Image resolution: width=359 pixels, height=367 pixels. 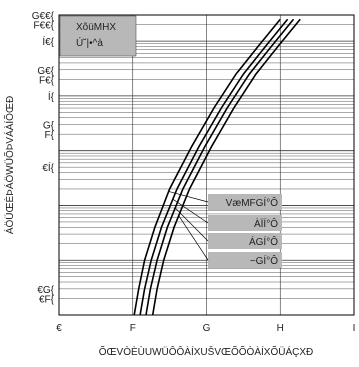 What do you see at coordinates (47, 80) in the screenshot?
I see `y-tick-label: F€{` at bounding box center [47, 80].